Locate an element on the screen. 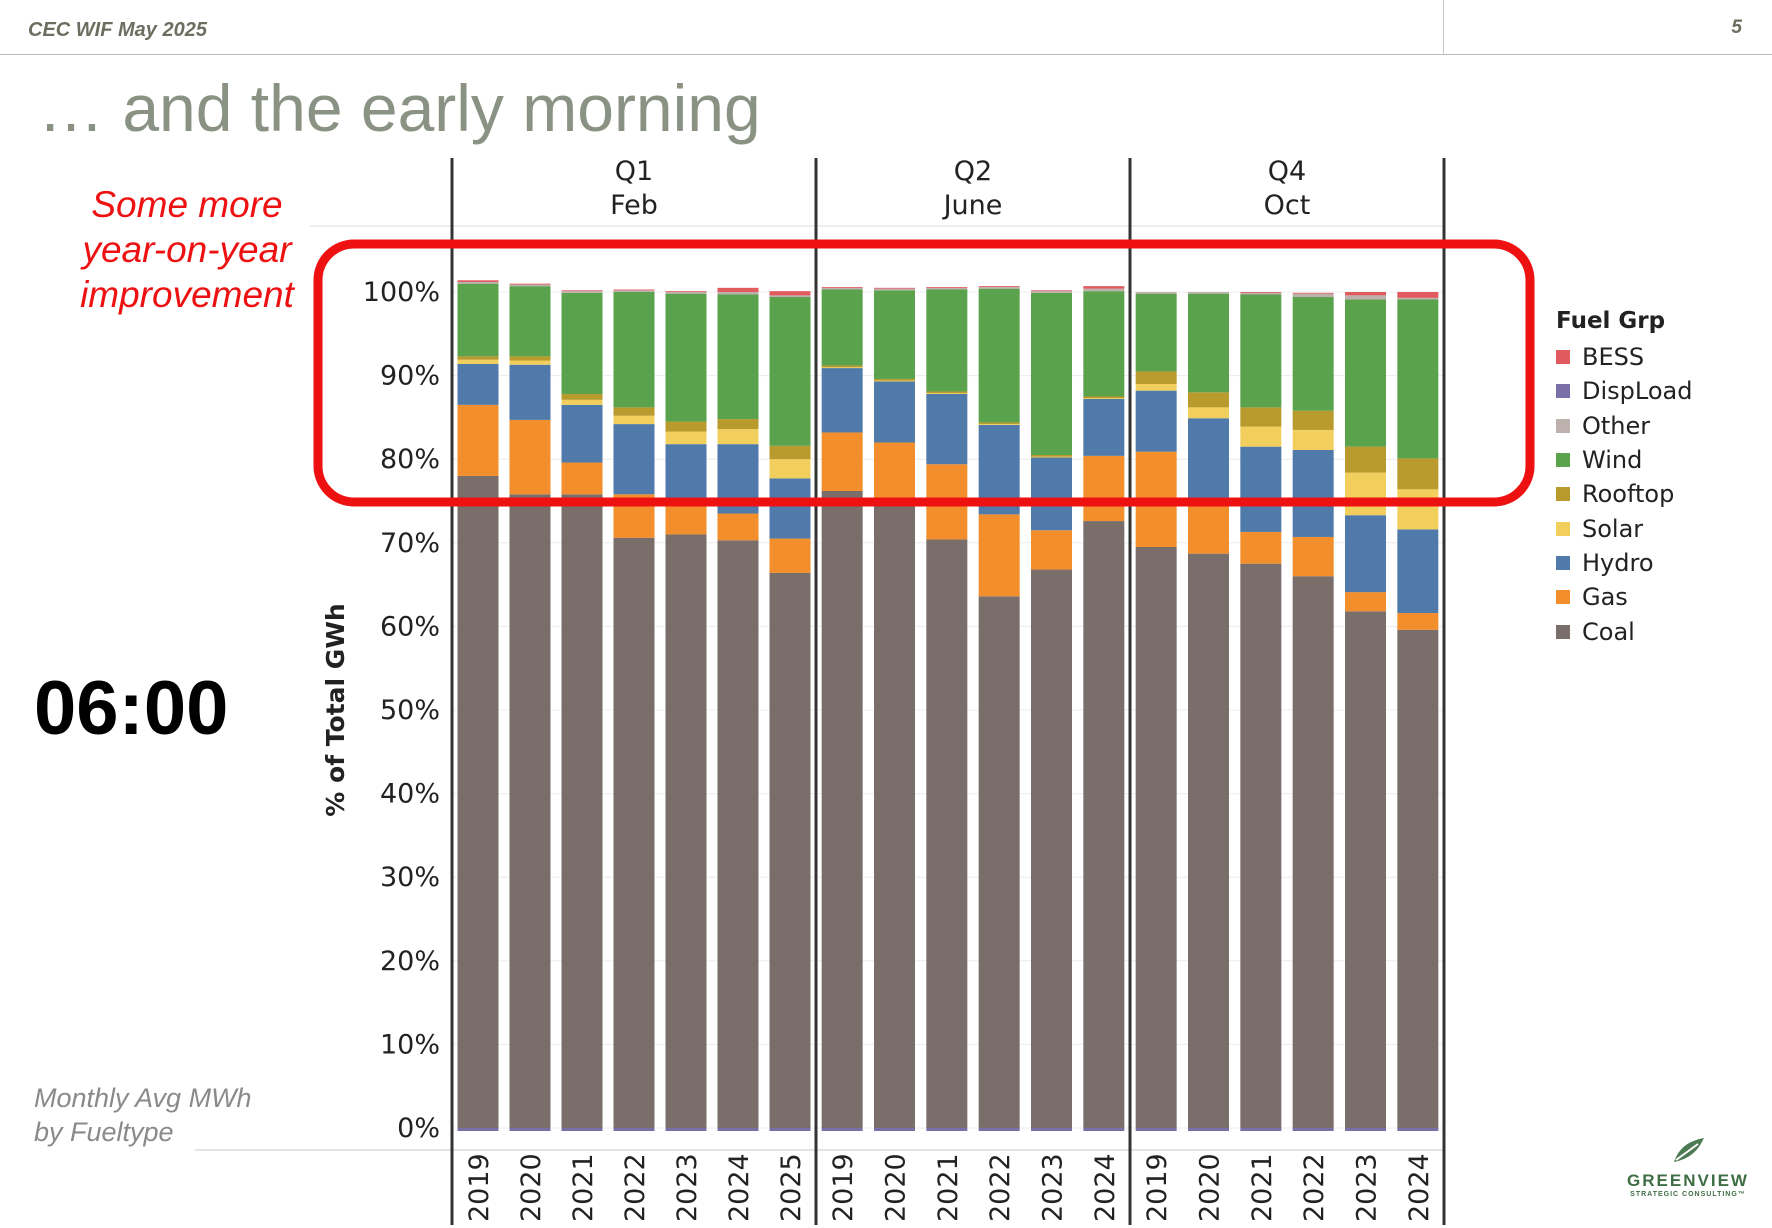 Image resolution: width=1772 pixels, height=1228 pixels. legend-label: BESS is located at coordinates (1613, 357).